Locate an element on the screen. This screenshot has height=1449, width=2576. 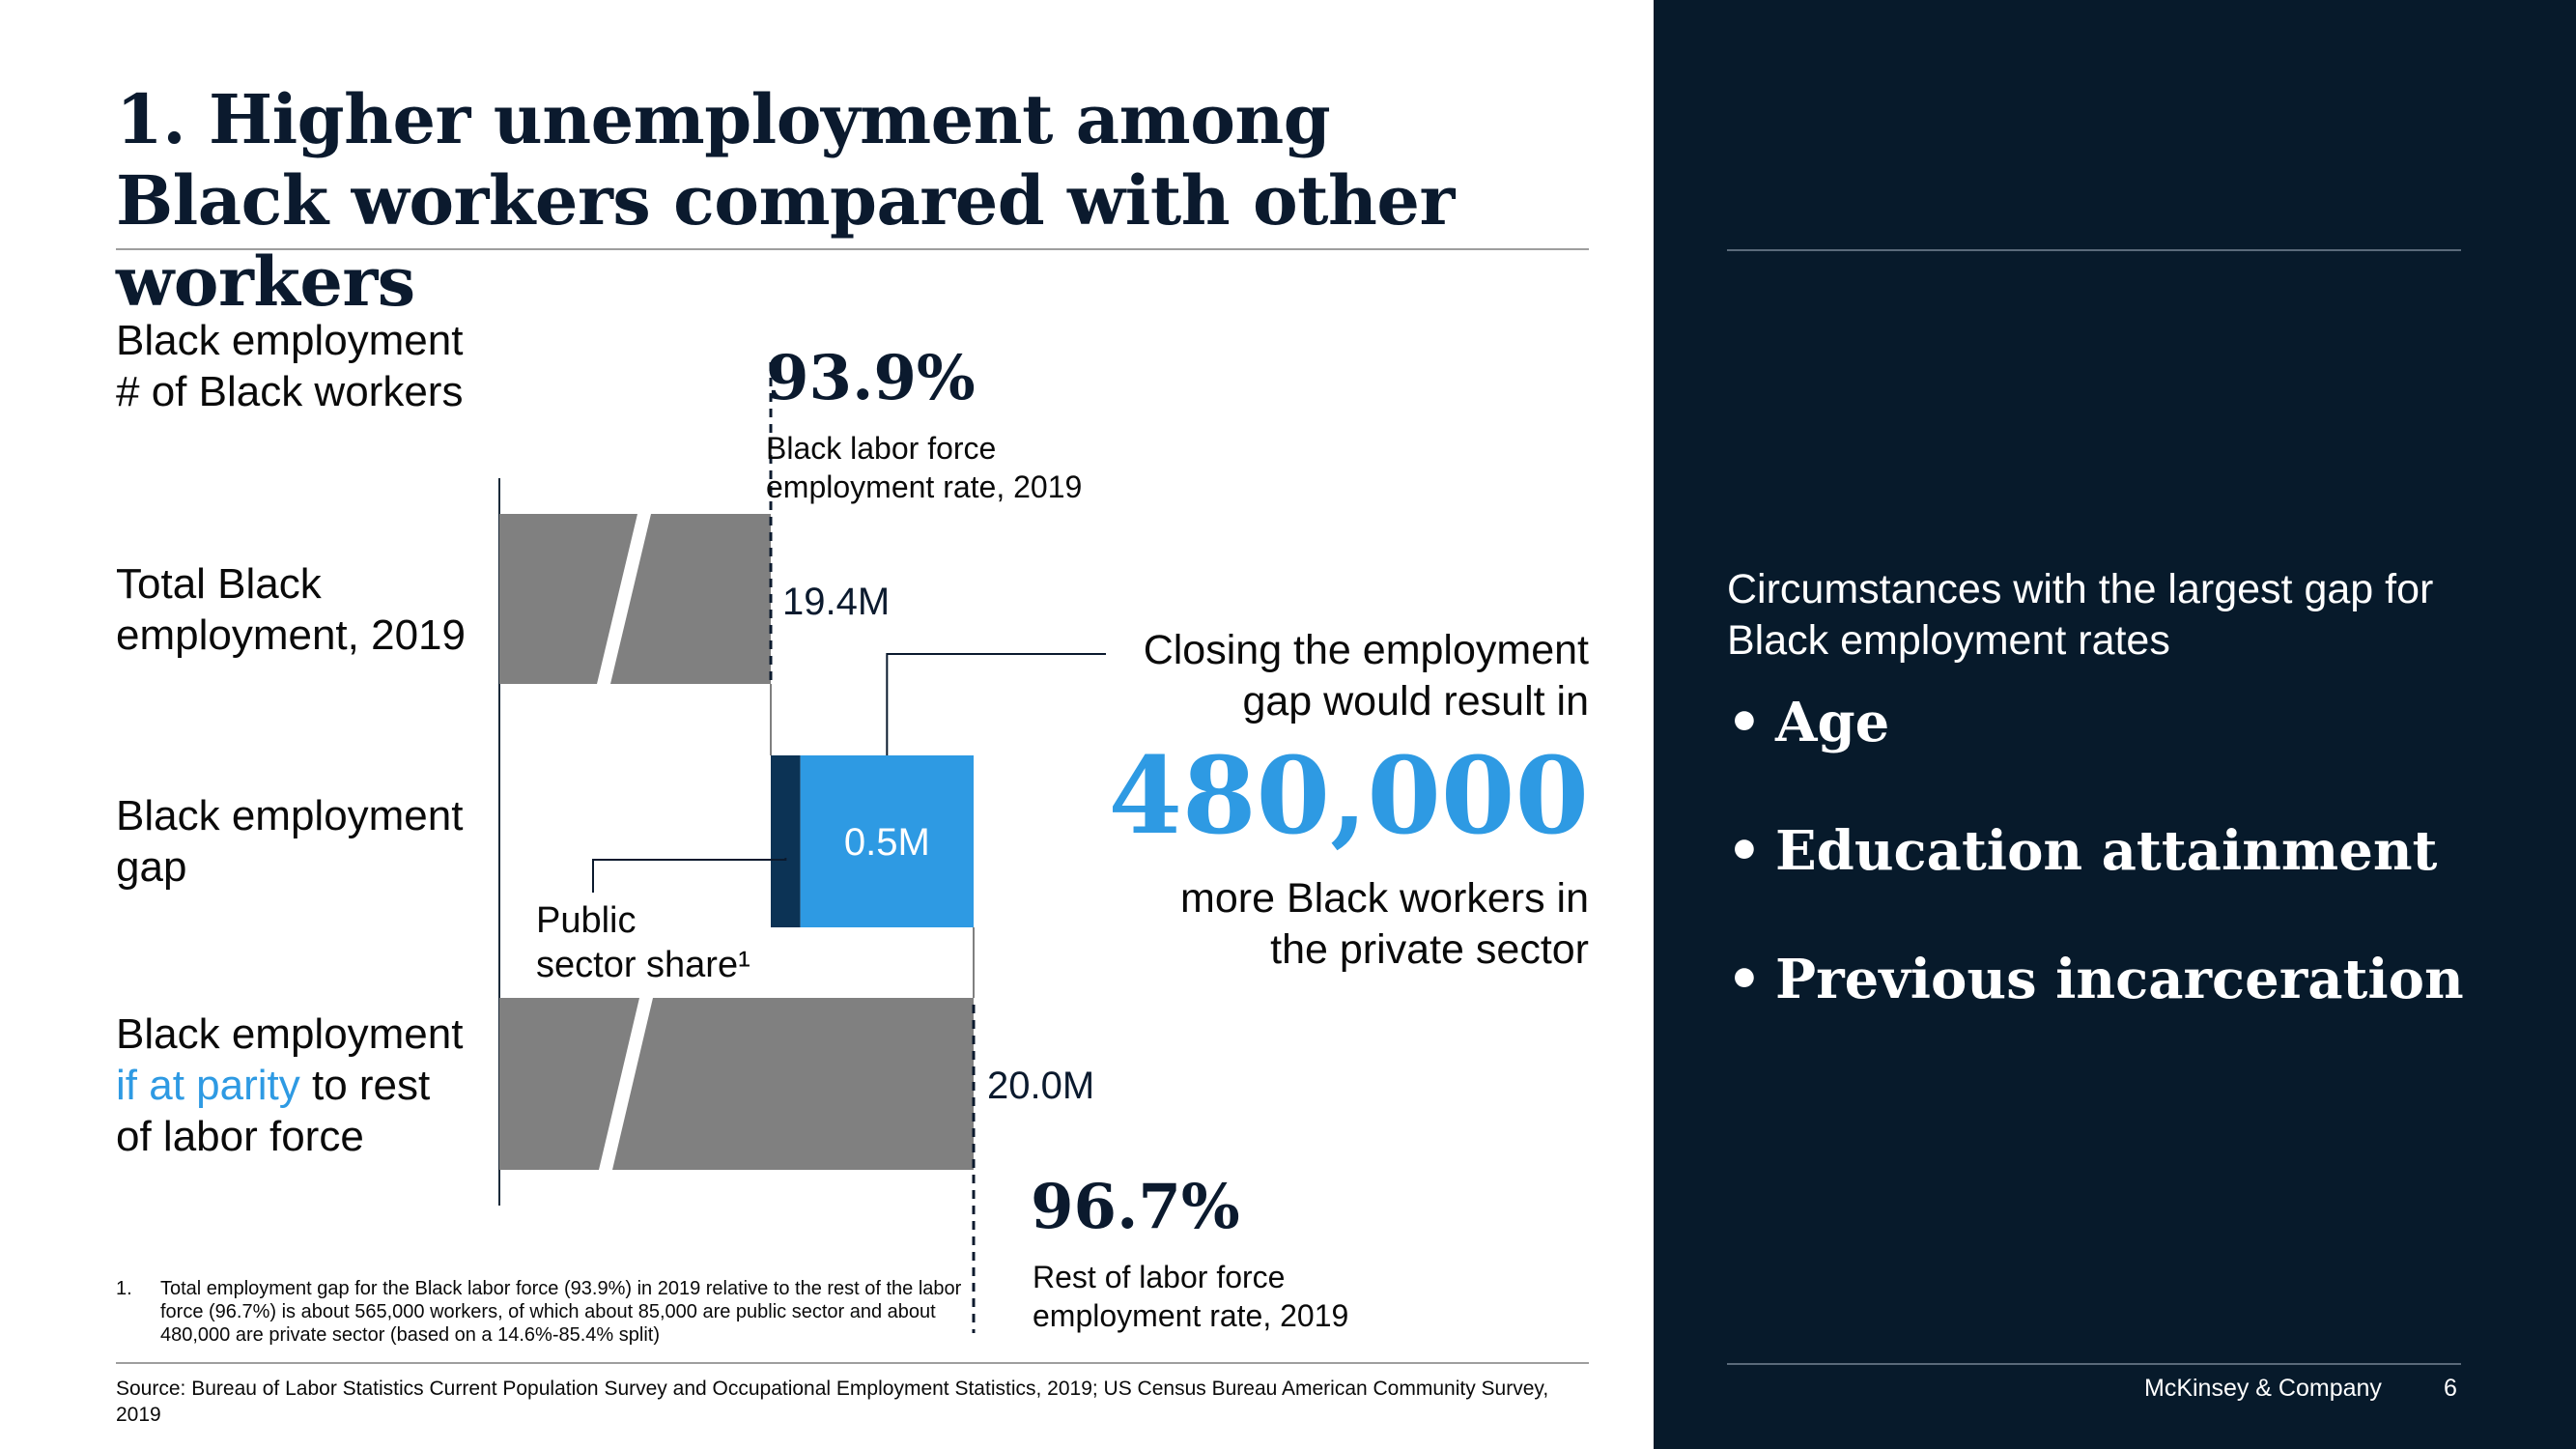
row-label-gap: Black employment gap is located at coordinates (290, 841).